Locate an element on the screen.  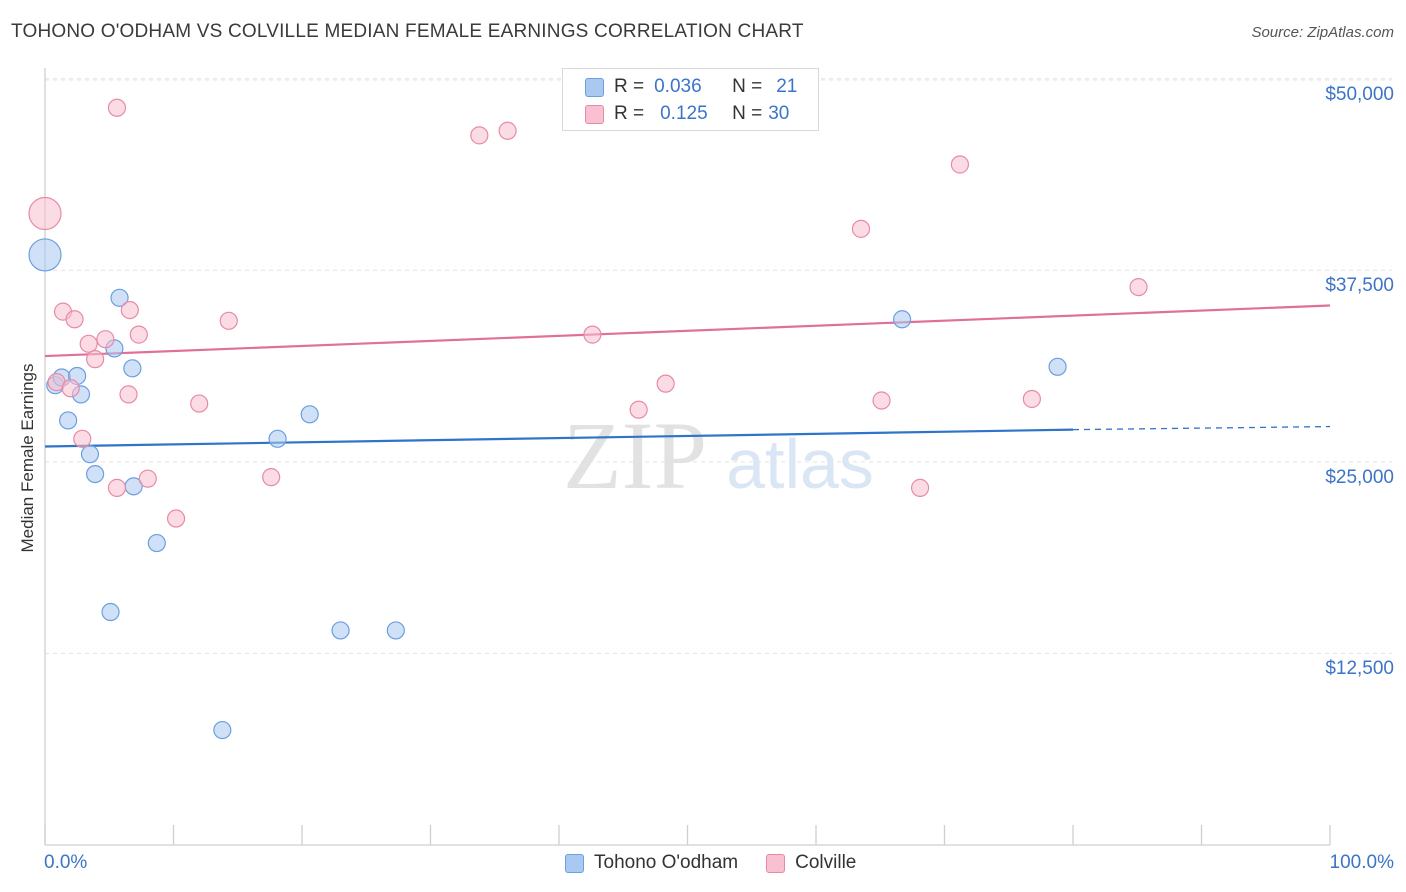
legend-r-value-tohono: 0.036 is located at coordinates (678, 86).